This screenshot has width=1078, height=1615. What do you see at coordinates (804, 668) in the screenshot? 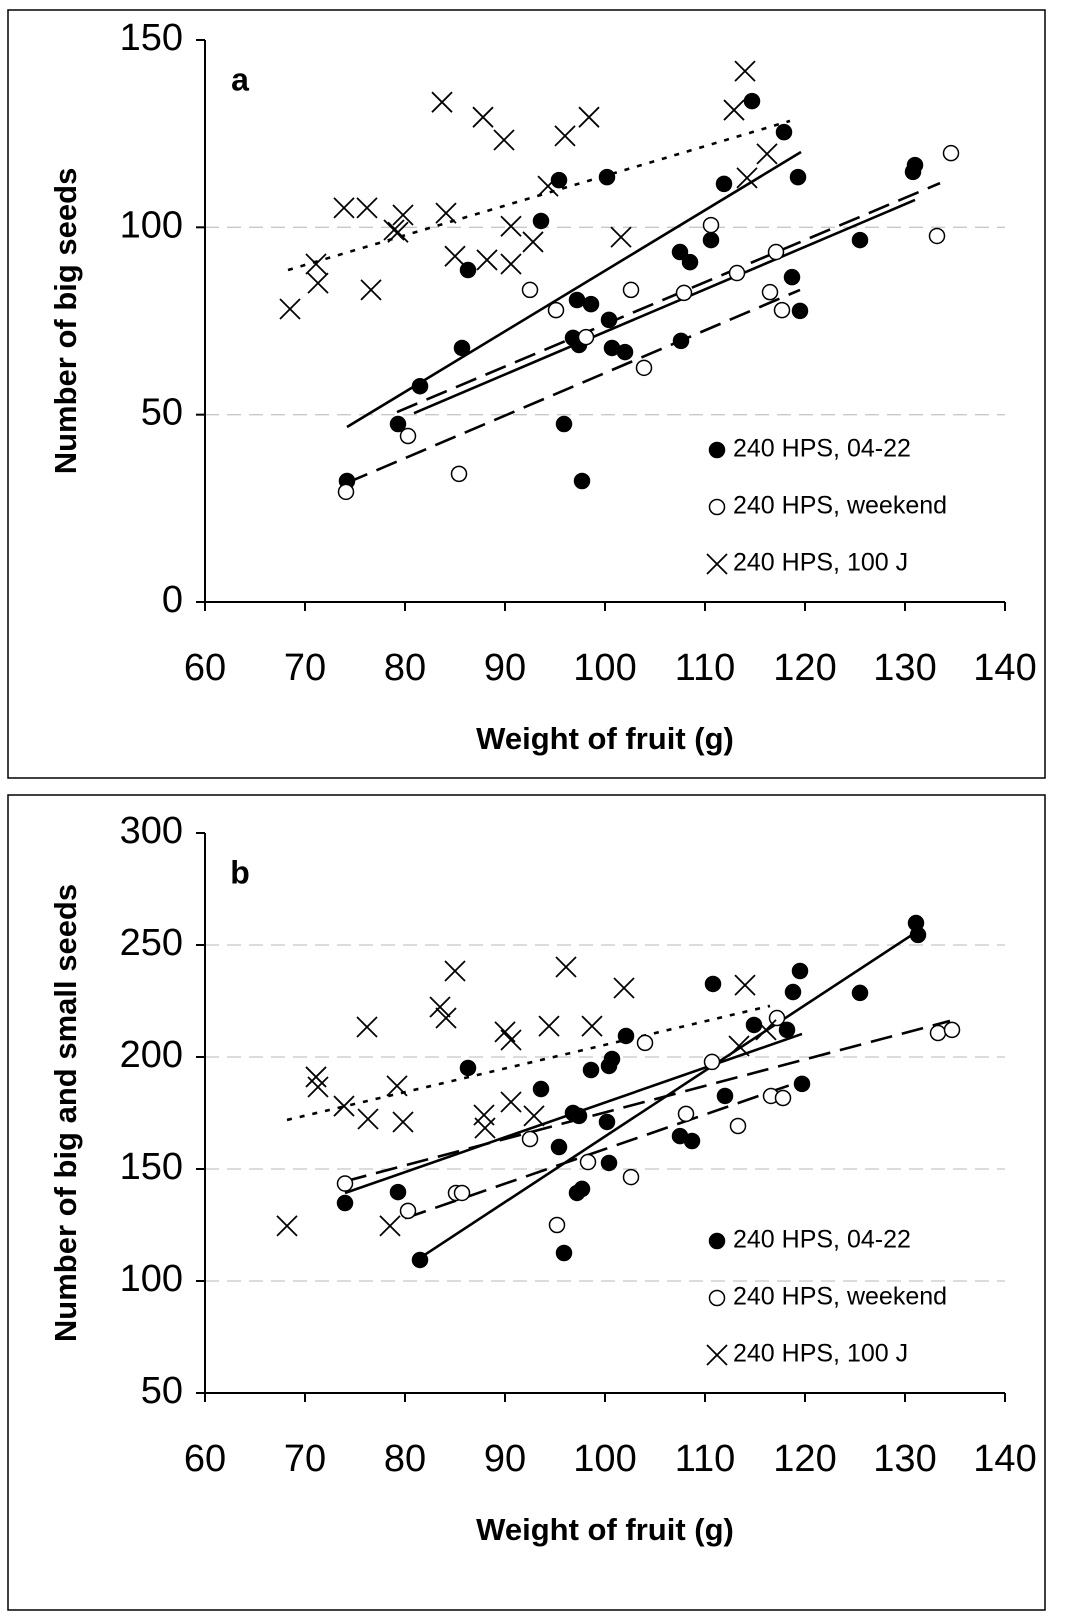
I see `x-tick-label: 120` at bounding box center [804, 668].